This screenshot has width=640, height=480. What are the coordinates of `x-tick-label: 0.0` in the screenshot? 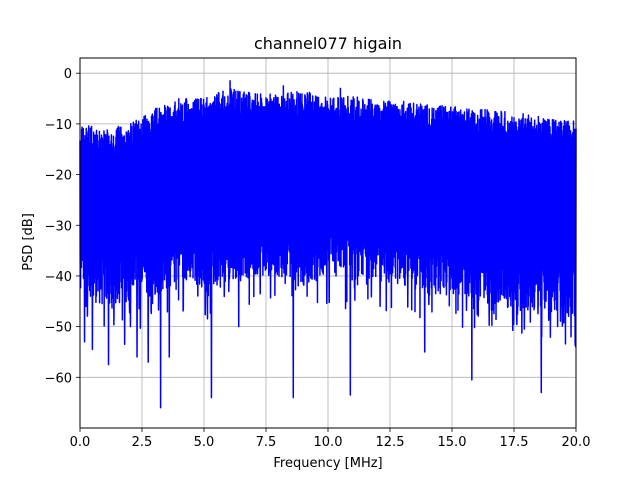 It's located at (80, 442).